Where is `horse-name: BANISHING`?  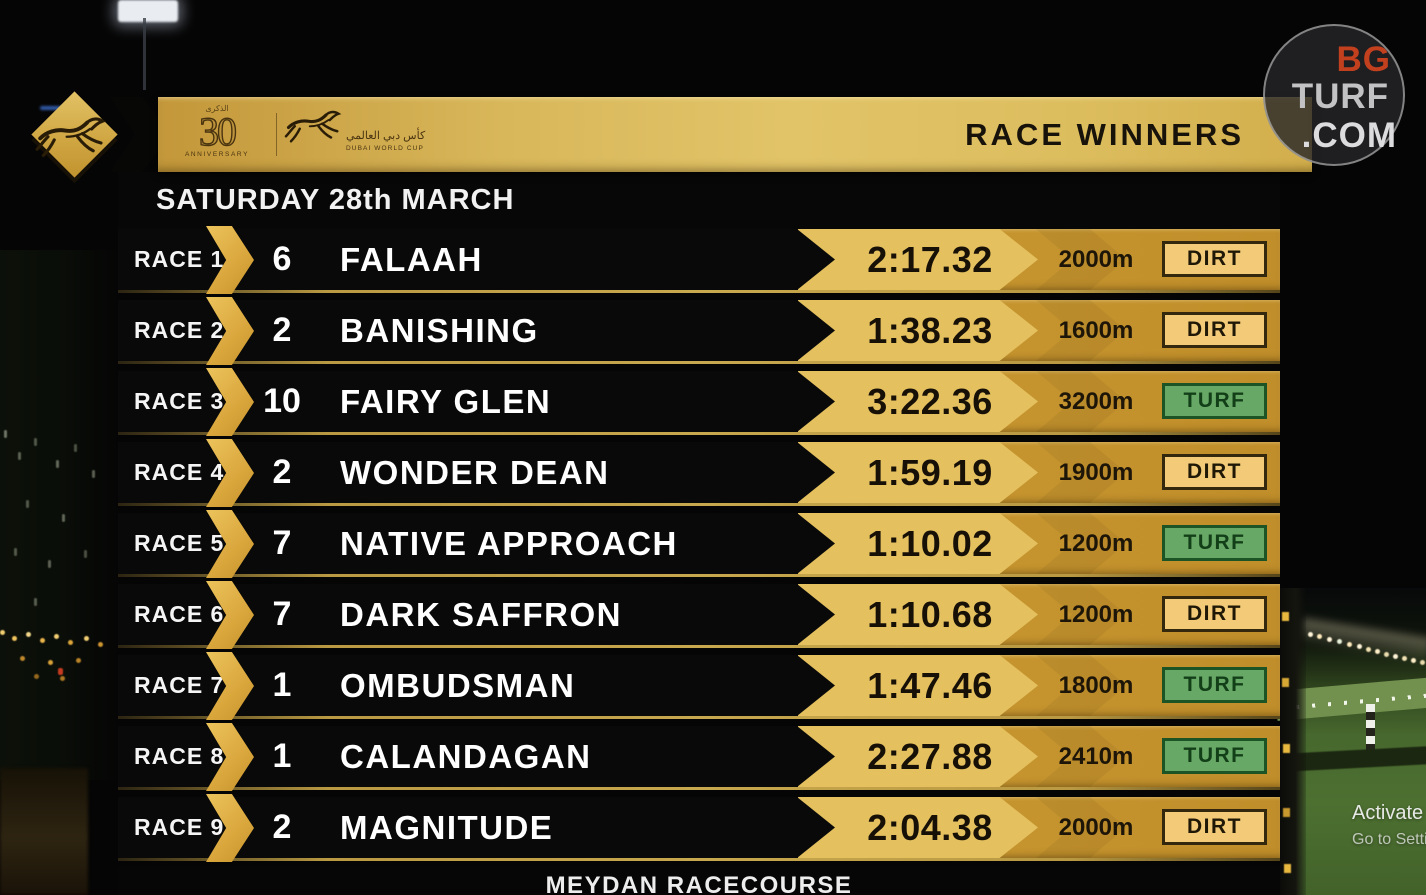 horse-name: BANISHING is located at coordinates (439, 330).